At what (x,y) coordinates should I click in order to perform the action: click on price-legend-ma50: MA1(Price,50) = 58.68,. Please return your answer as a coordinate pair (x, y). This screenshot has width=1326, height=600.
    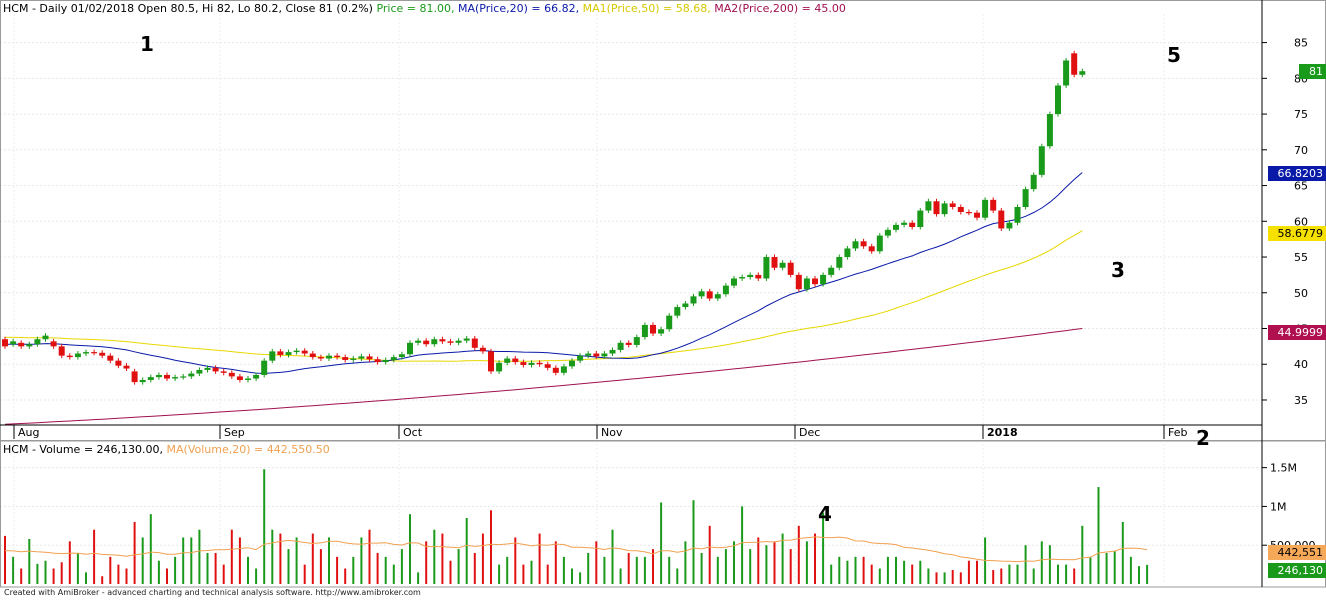
    Looking at the image, I should click on (646, 8).